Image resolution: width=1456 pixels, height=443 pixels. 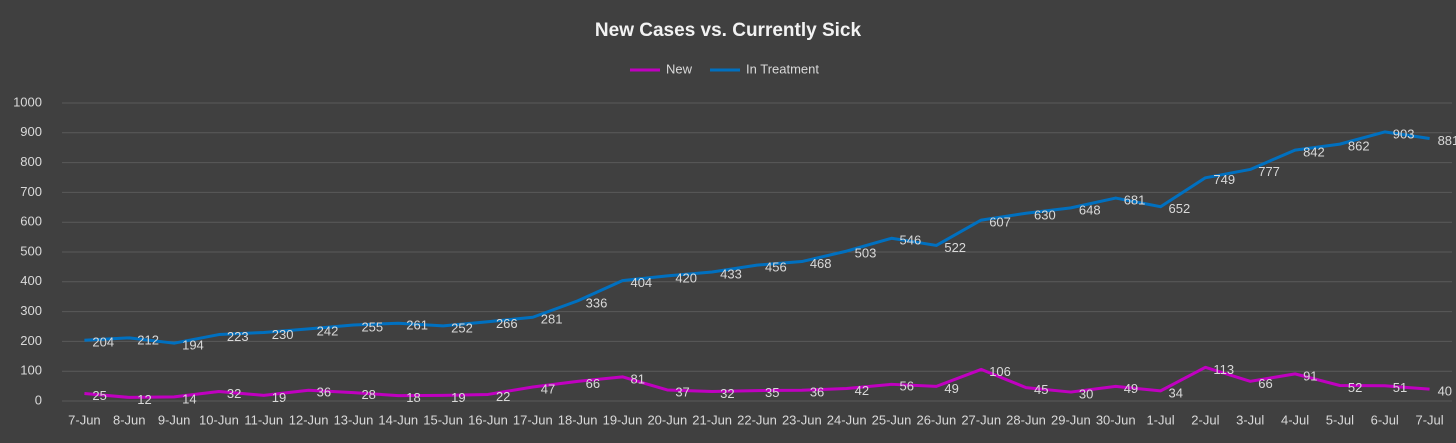 I want to click on data-label: 106, so click(x=1000, y=371).